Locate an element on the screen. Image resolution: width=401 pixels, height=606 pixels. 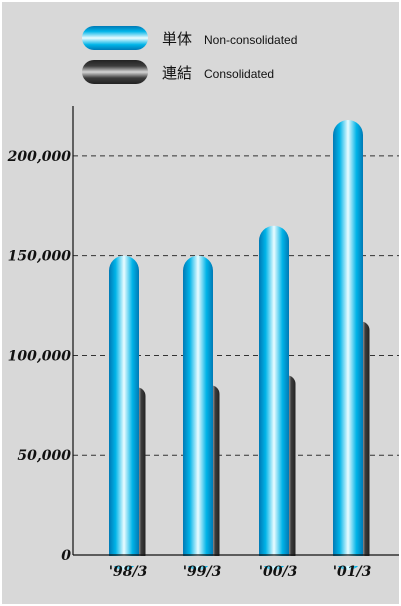
x-tick-label: '99/3 is located at coordinates (202, 572).